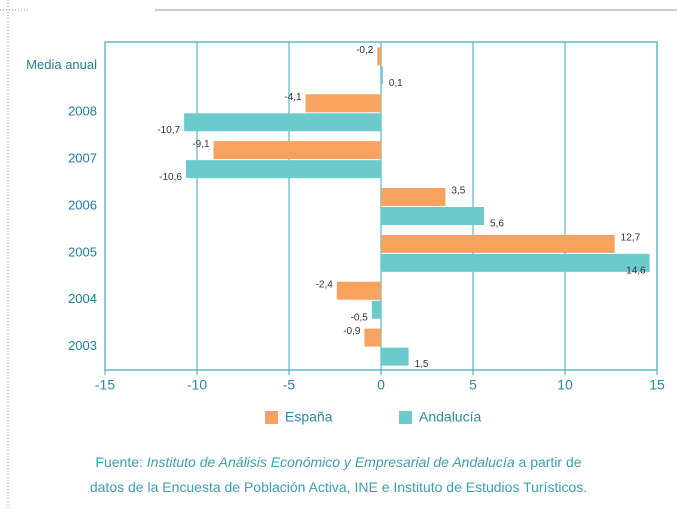 This screenshot has height=509, width=677. What do you see at coordinates (565, 385) in the screenshot?
I see `x-tick-label: 10` at bounding box center [565, 385].